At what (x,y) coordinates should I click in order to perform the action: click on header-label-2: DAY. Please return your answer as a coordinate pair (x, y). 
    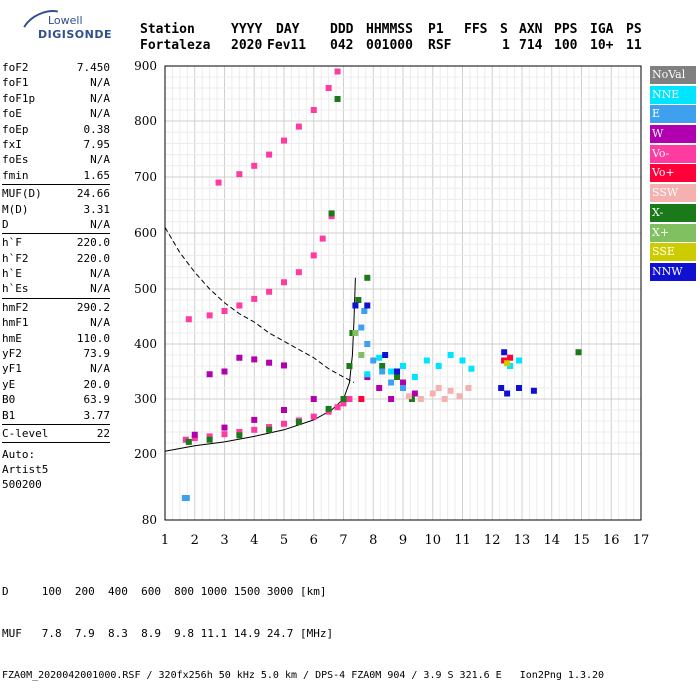
    Looking at the image, I should click on (288, 29).